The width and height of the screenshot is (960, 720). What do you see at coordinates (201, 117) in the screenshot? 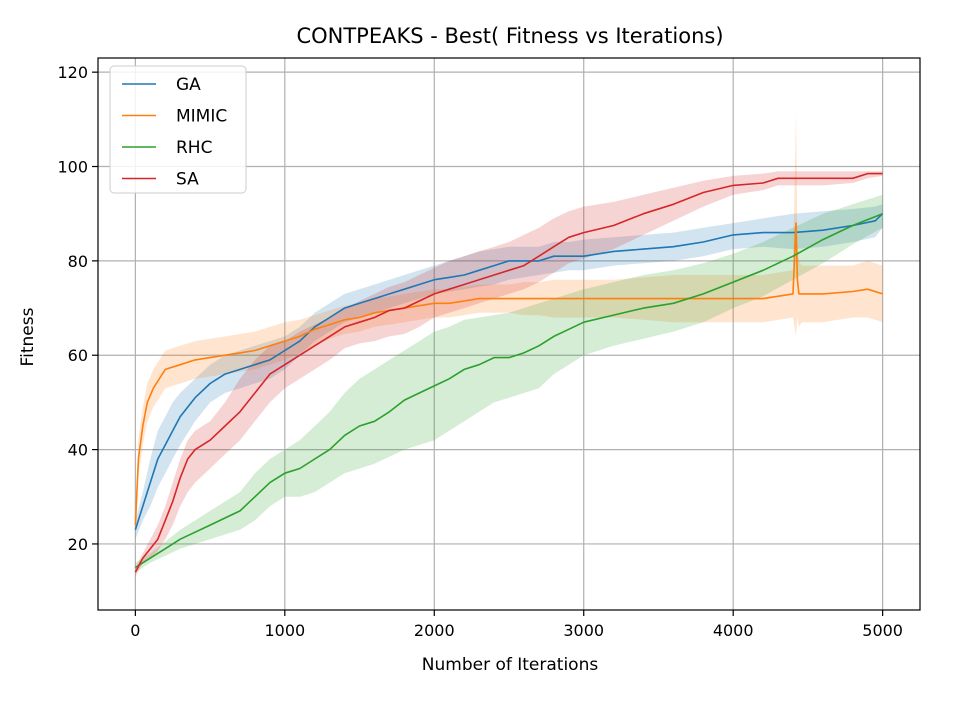
I see `legend-label-mimic: MIMIC` at bounding box center [201, 117].